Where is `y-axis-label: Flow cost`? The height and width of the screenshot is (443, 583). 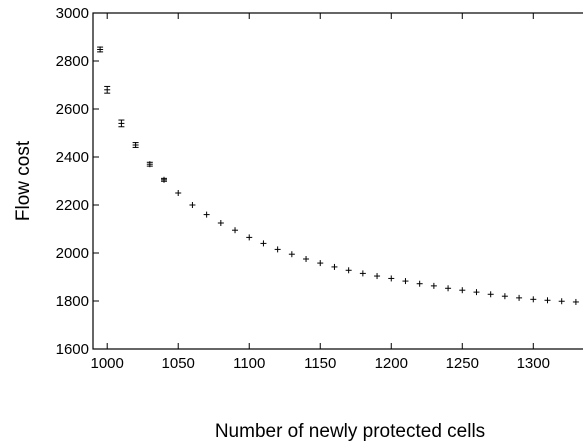 y-axis-label: Flow cost is located at coordinates (23, 180).